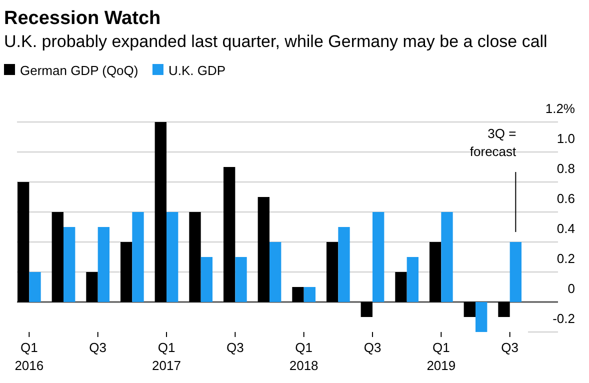 The image size is (589, 383). What do you see at coordinates (82, 18) in the screenshot?
I see `chart-title: Recession Watch` at bounding box center [82, 18].